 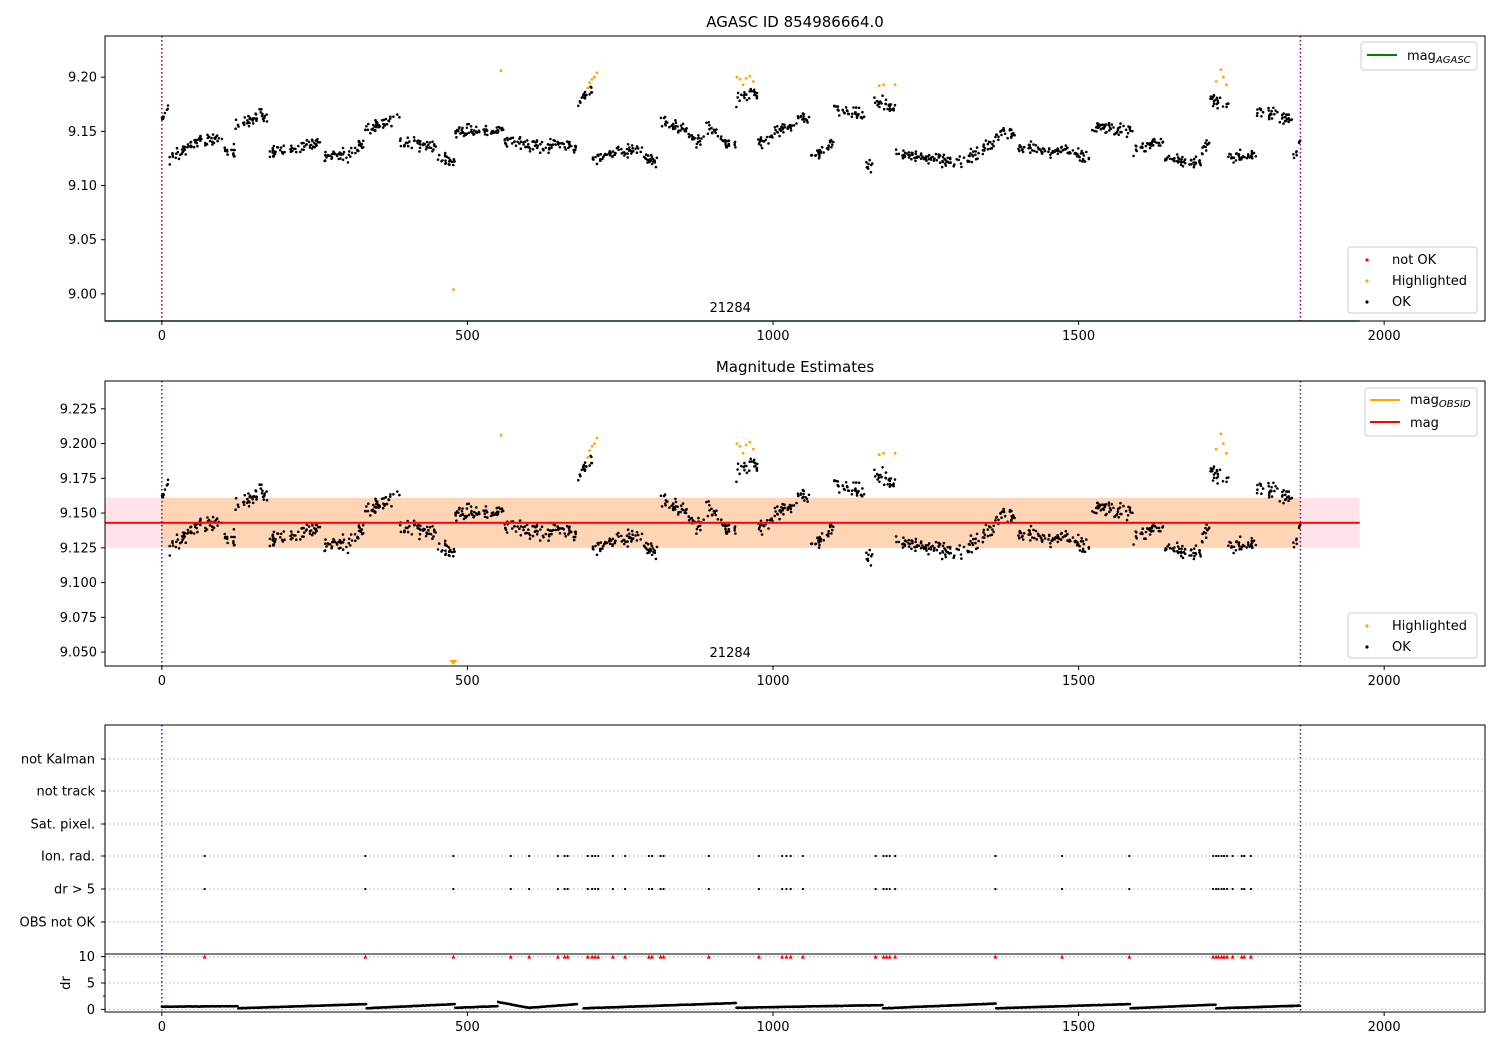 What do you see at coordinates (58, 760) in the screenshot?
I see `flag-row-label: not Kalman` at bounding box center [58, 760].